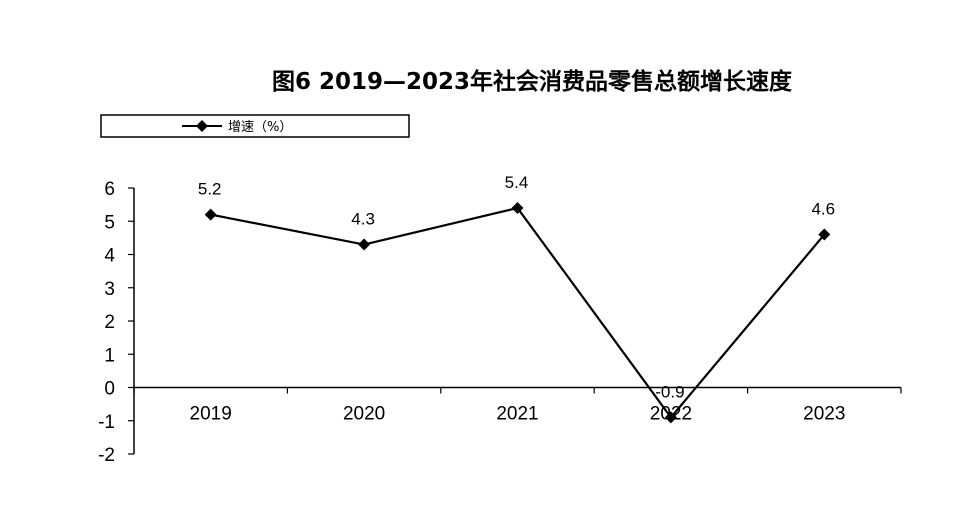  I want to click on y-tick-label: 4, so click(109, 256).